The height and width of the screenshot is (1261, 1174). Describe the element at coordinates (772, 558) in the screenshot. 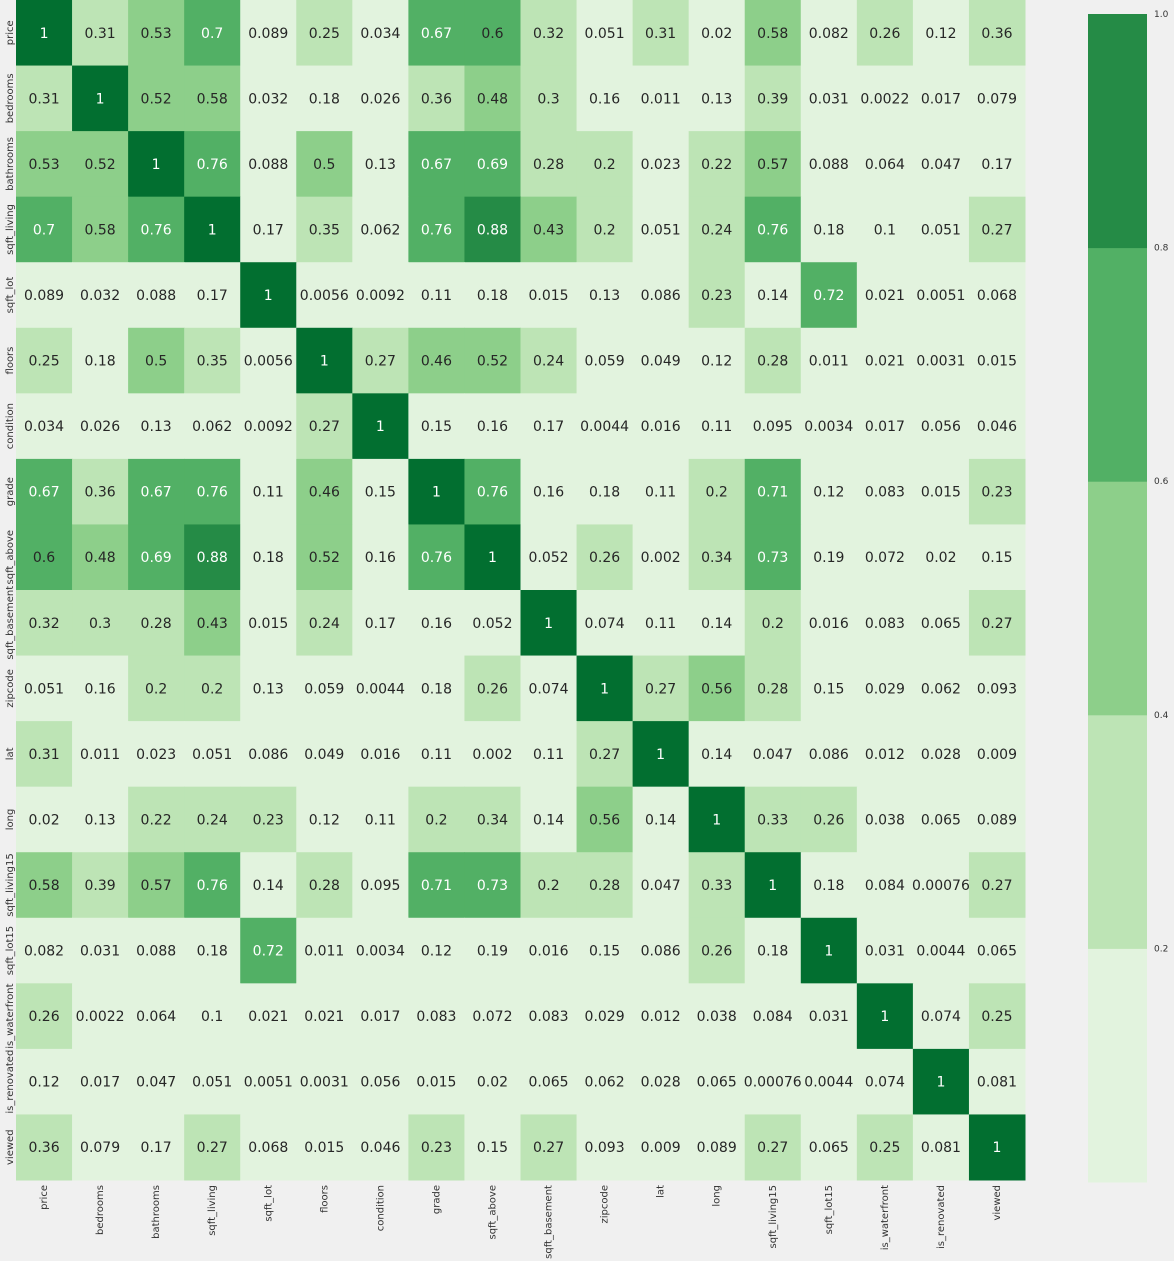

I see `cell-value-label: 0.73` at that location.